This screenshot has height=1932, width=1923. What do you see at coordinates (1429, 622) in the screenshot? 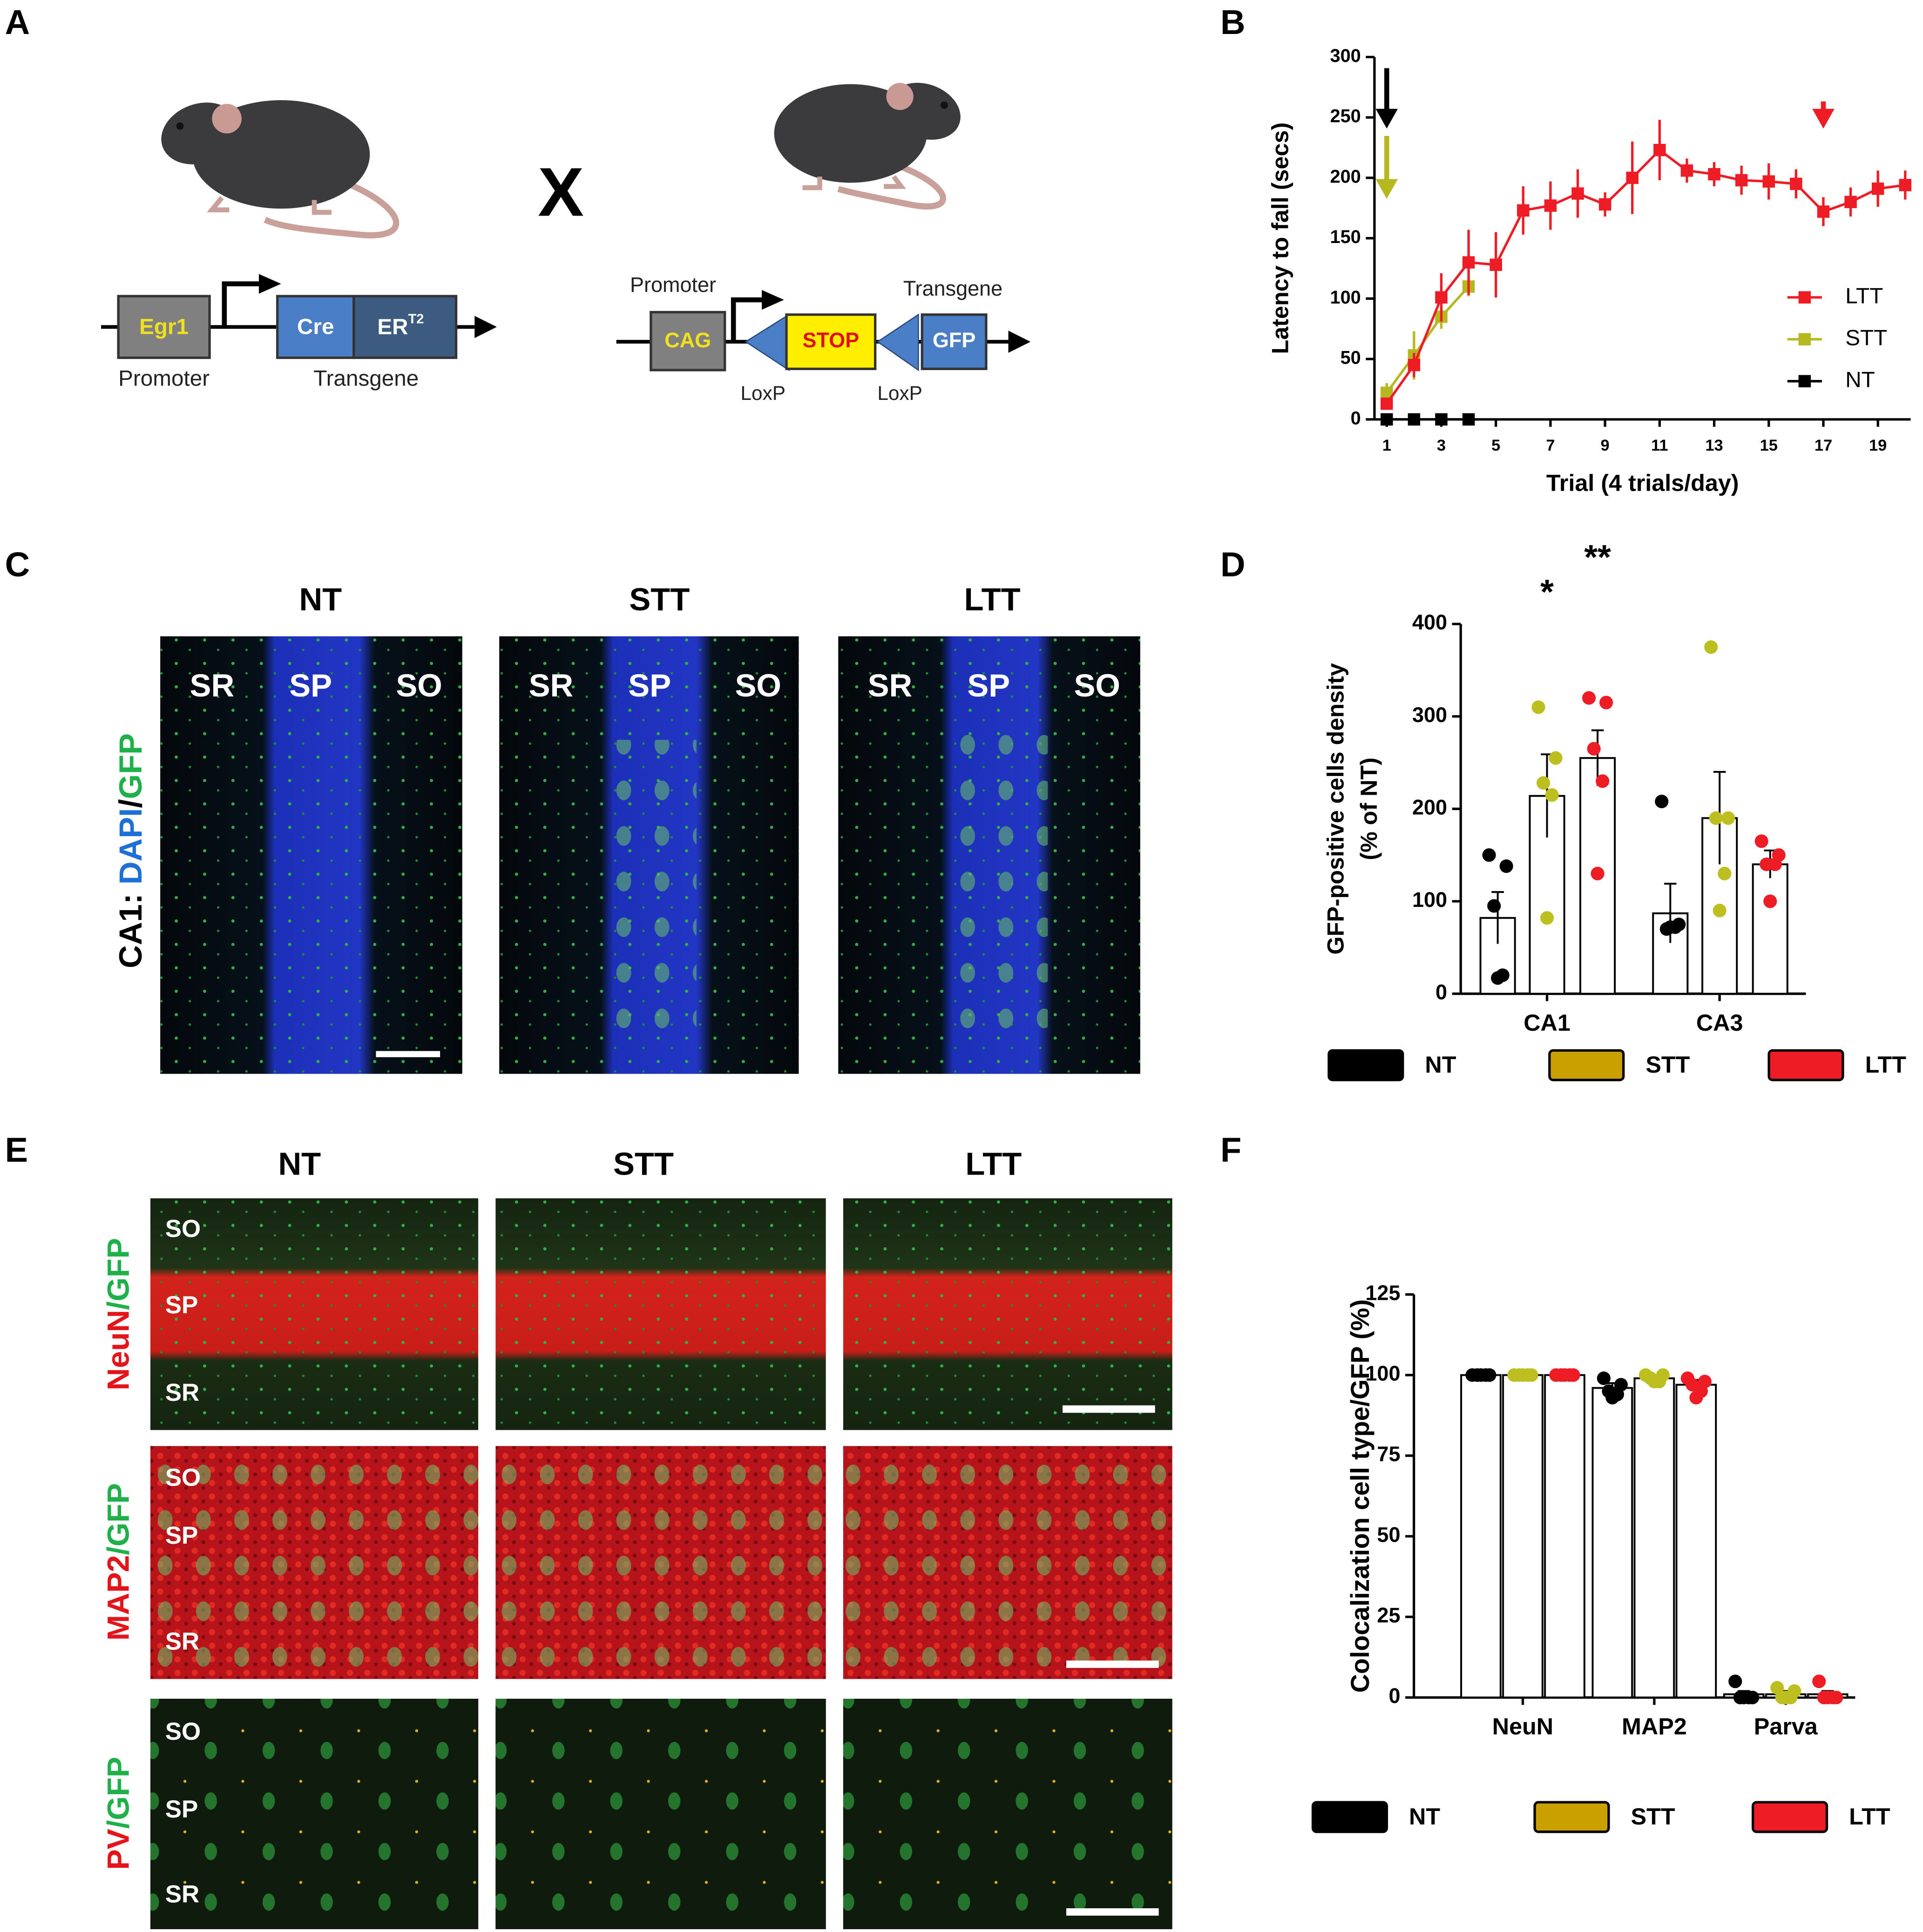
I see `y-tick-label: 400` at bounding box center [1429, 622].